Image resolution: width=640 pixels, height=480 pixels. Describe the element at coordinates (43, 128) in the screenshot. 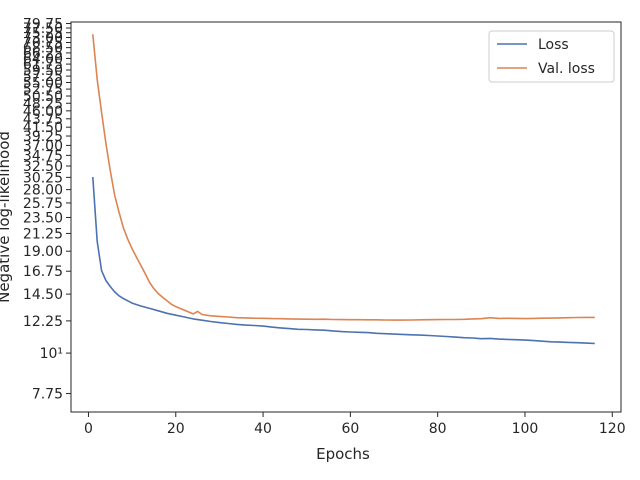

I see `y-tick-label: 41.50` at that location.